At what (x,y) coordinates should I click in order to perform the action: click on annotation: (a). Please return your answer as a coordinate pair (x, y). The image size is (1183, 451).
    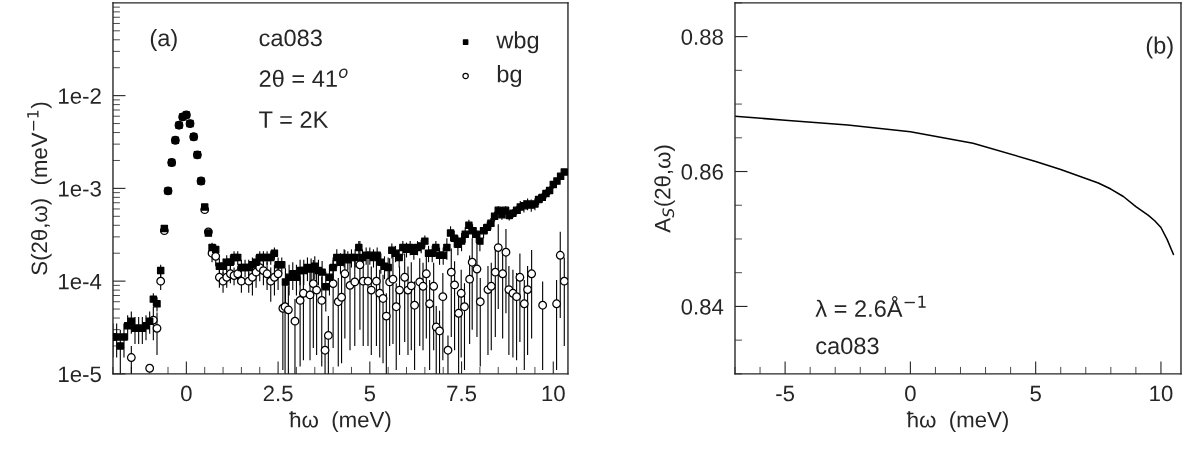
    Looking at the image, I should click on (163, 39).